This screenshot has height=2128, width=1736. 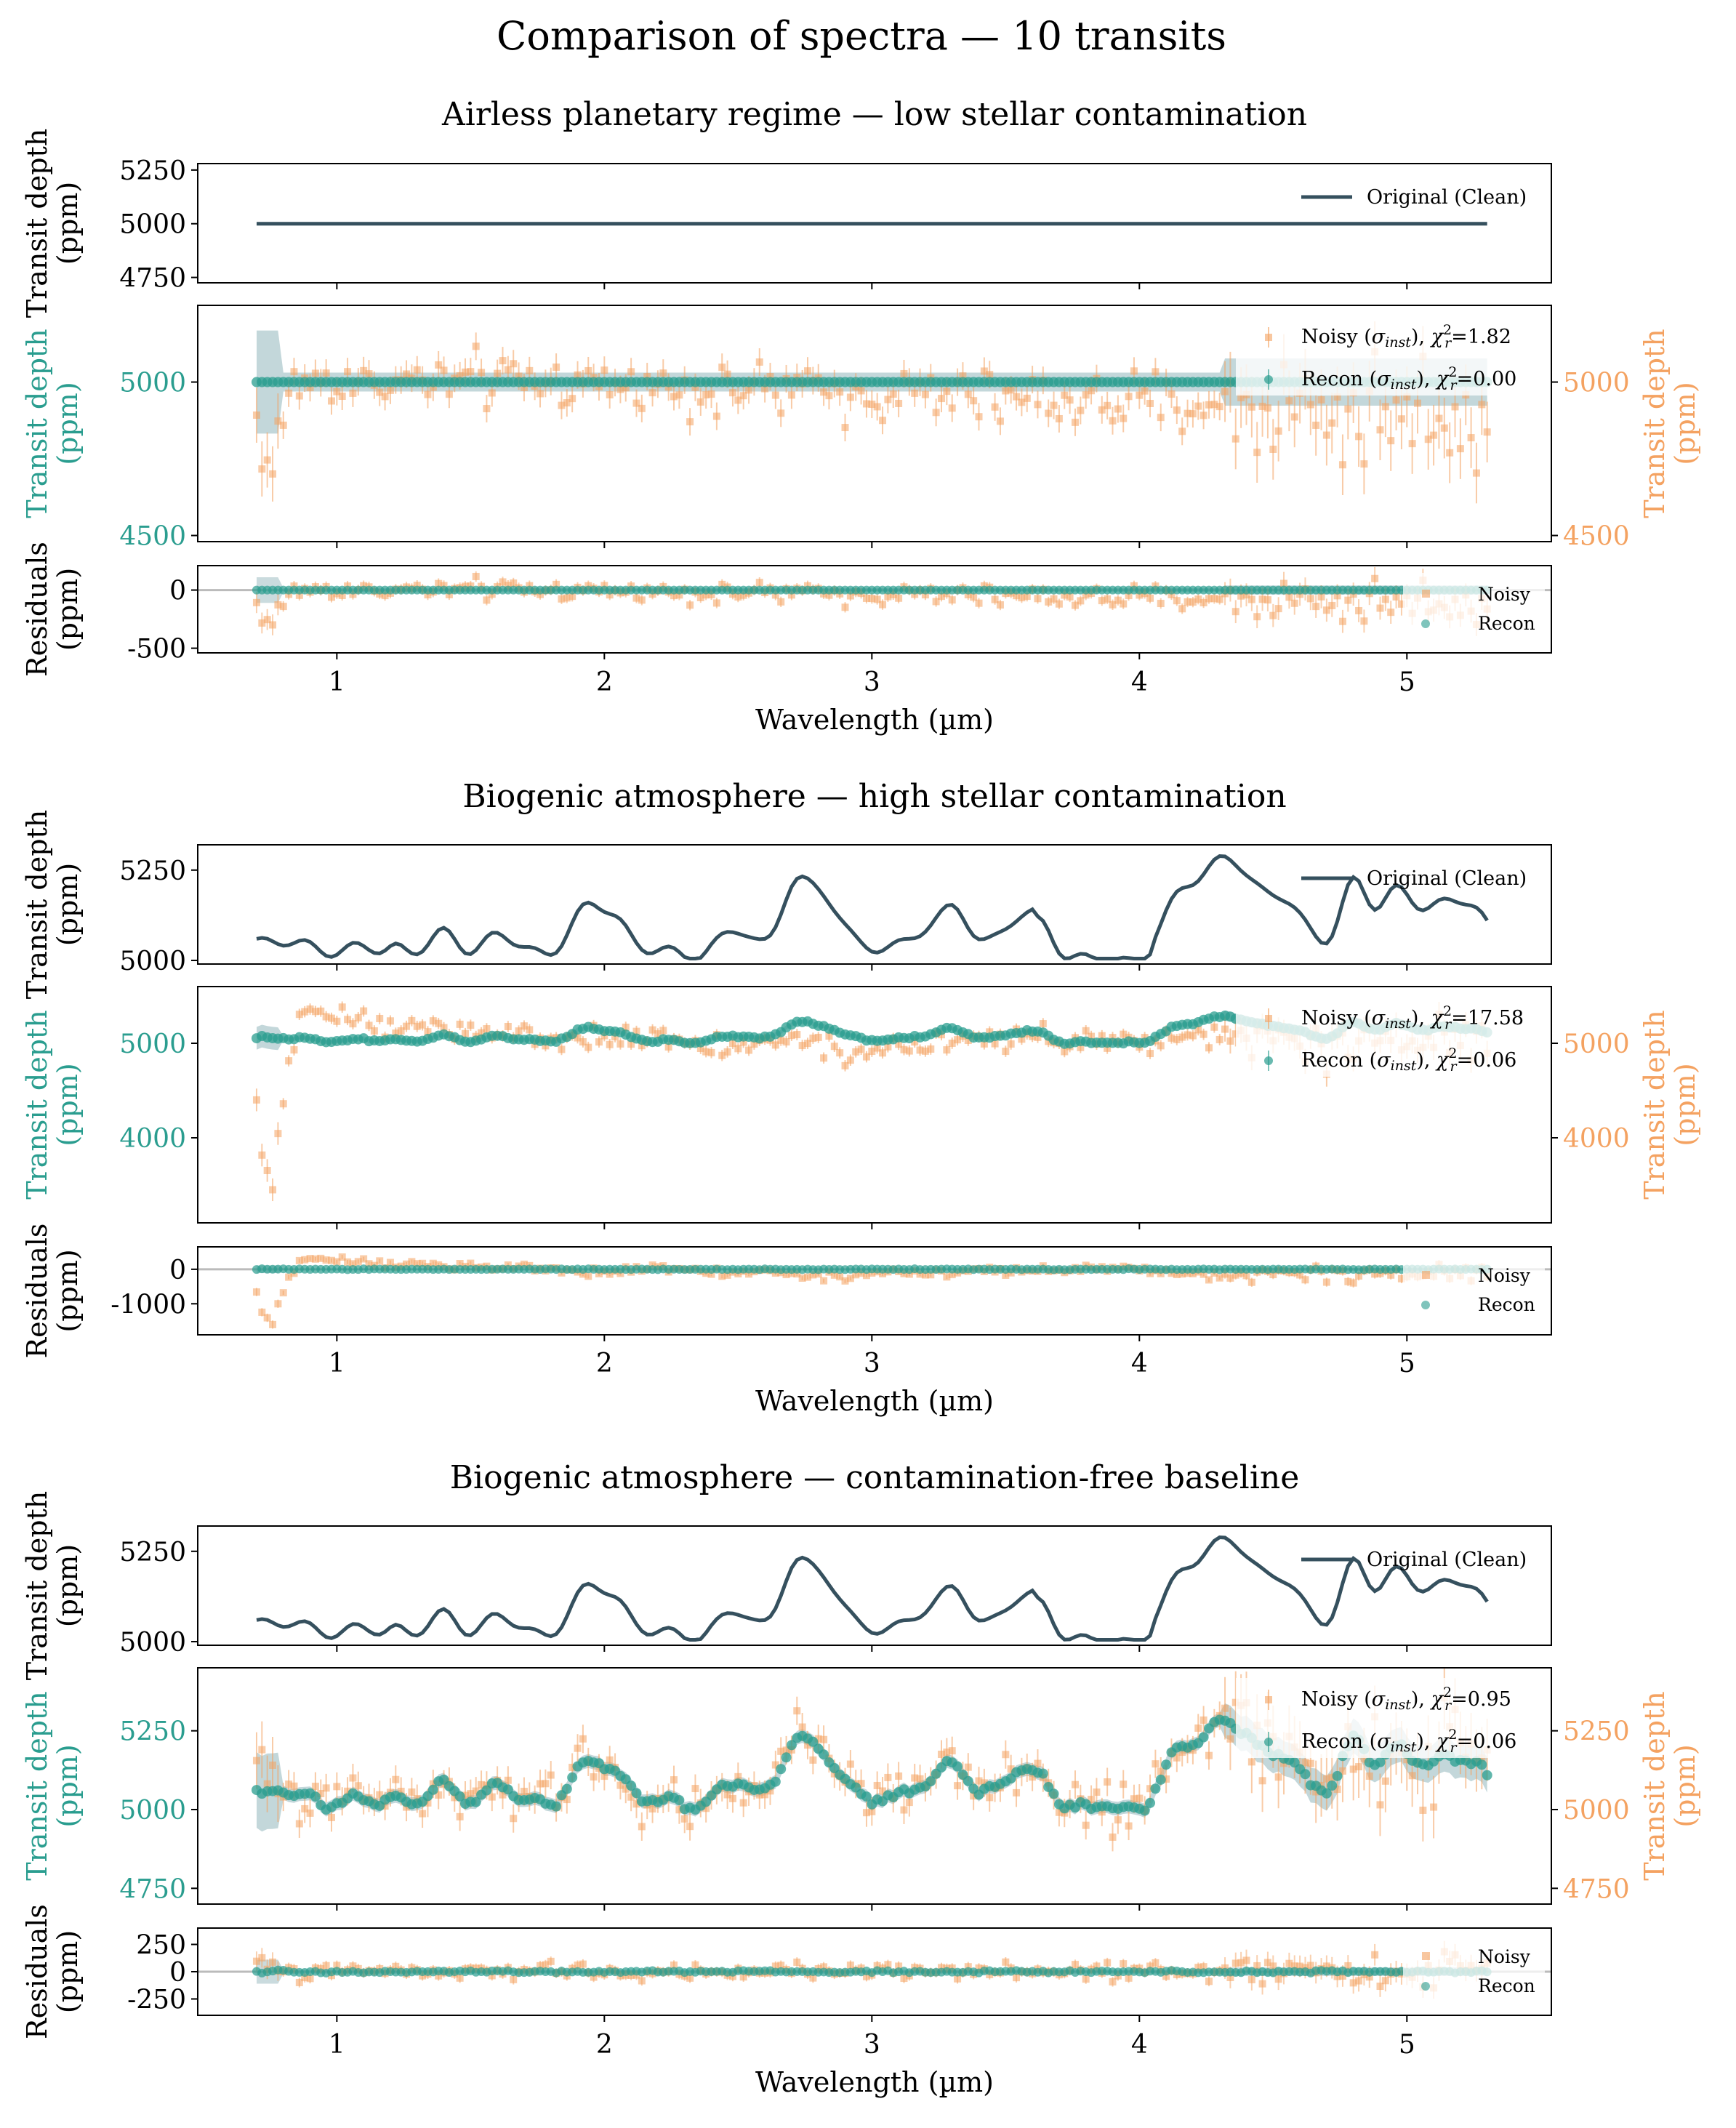 What do you see at coordinates (1406, 336) in the screenshot?
I see `recon-legend-label: Noisy (σinst), χ2 r=1.82` at bounding box center [1406, 336].